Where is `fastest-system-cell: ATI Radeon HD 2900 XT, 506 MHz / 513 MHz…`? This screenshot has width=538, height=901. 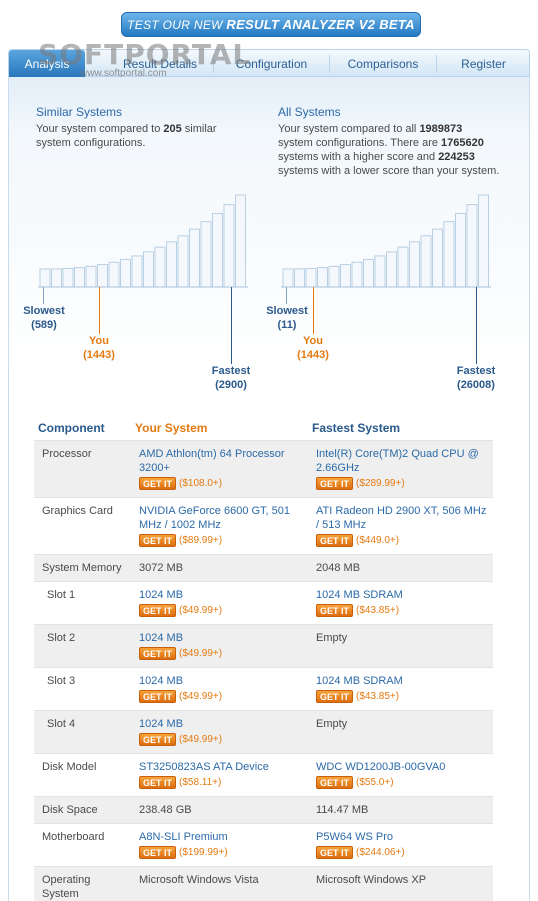
fastest-system-cell: ATI Radeon HD 2900 XT, 506 MHz / 513 MHz… is located at coordinates (400, 525).